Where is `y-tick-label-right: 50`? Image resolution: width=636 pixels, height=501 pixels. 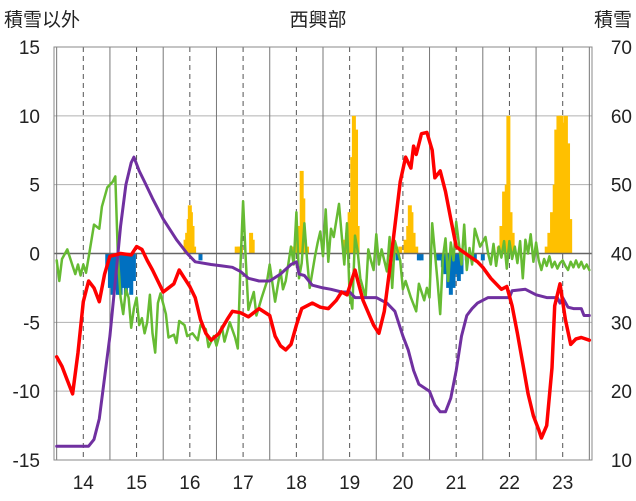 y-tick-label-right: 50 is located at coordinates (621, 186).